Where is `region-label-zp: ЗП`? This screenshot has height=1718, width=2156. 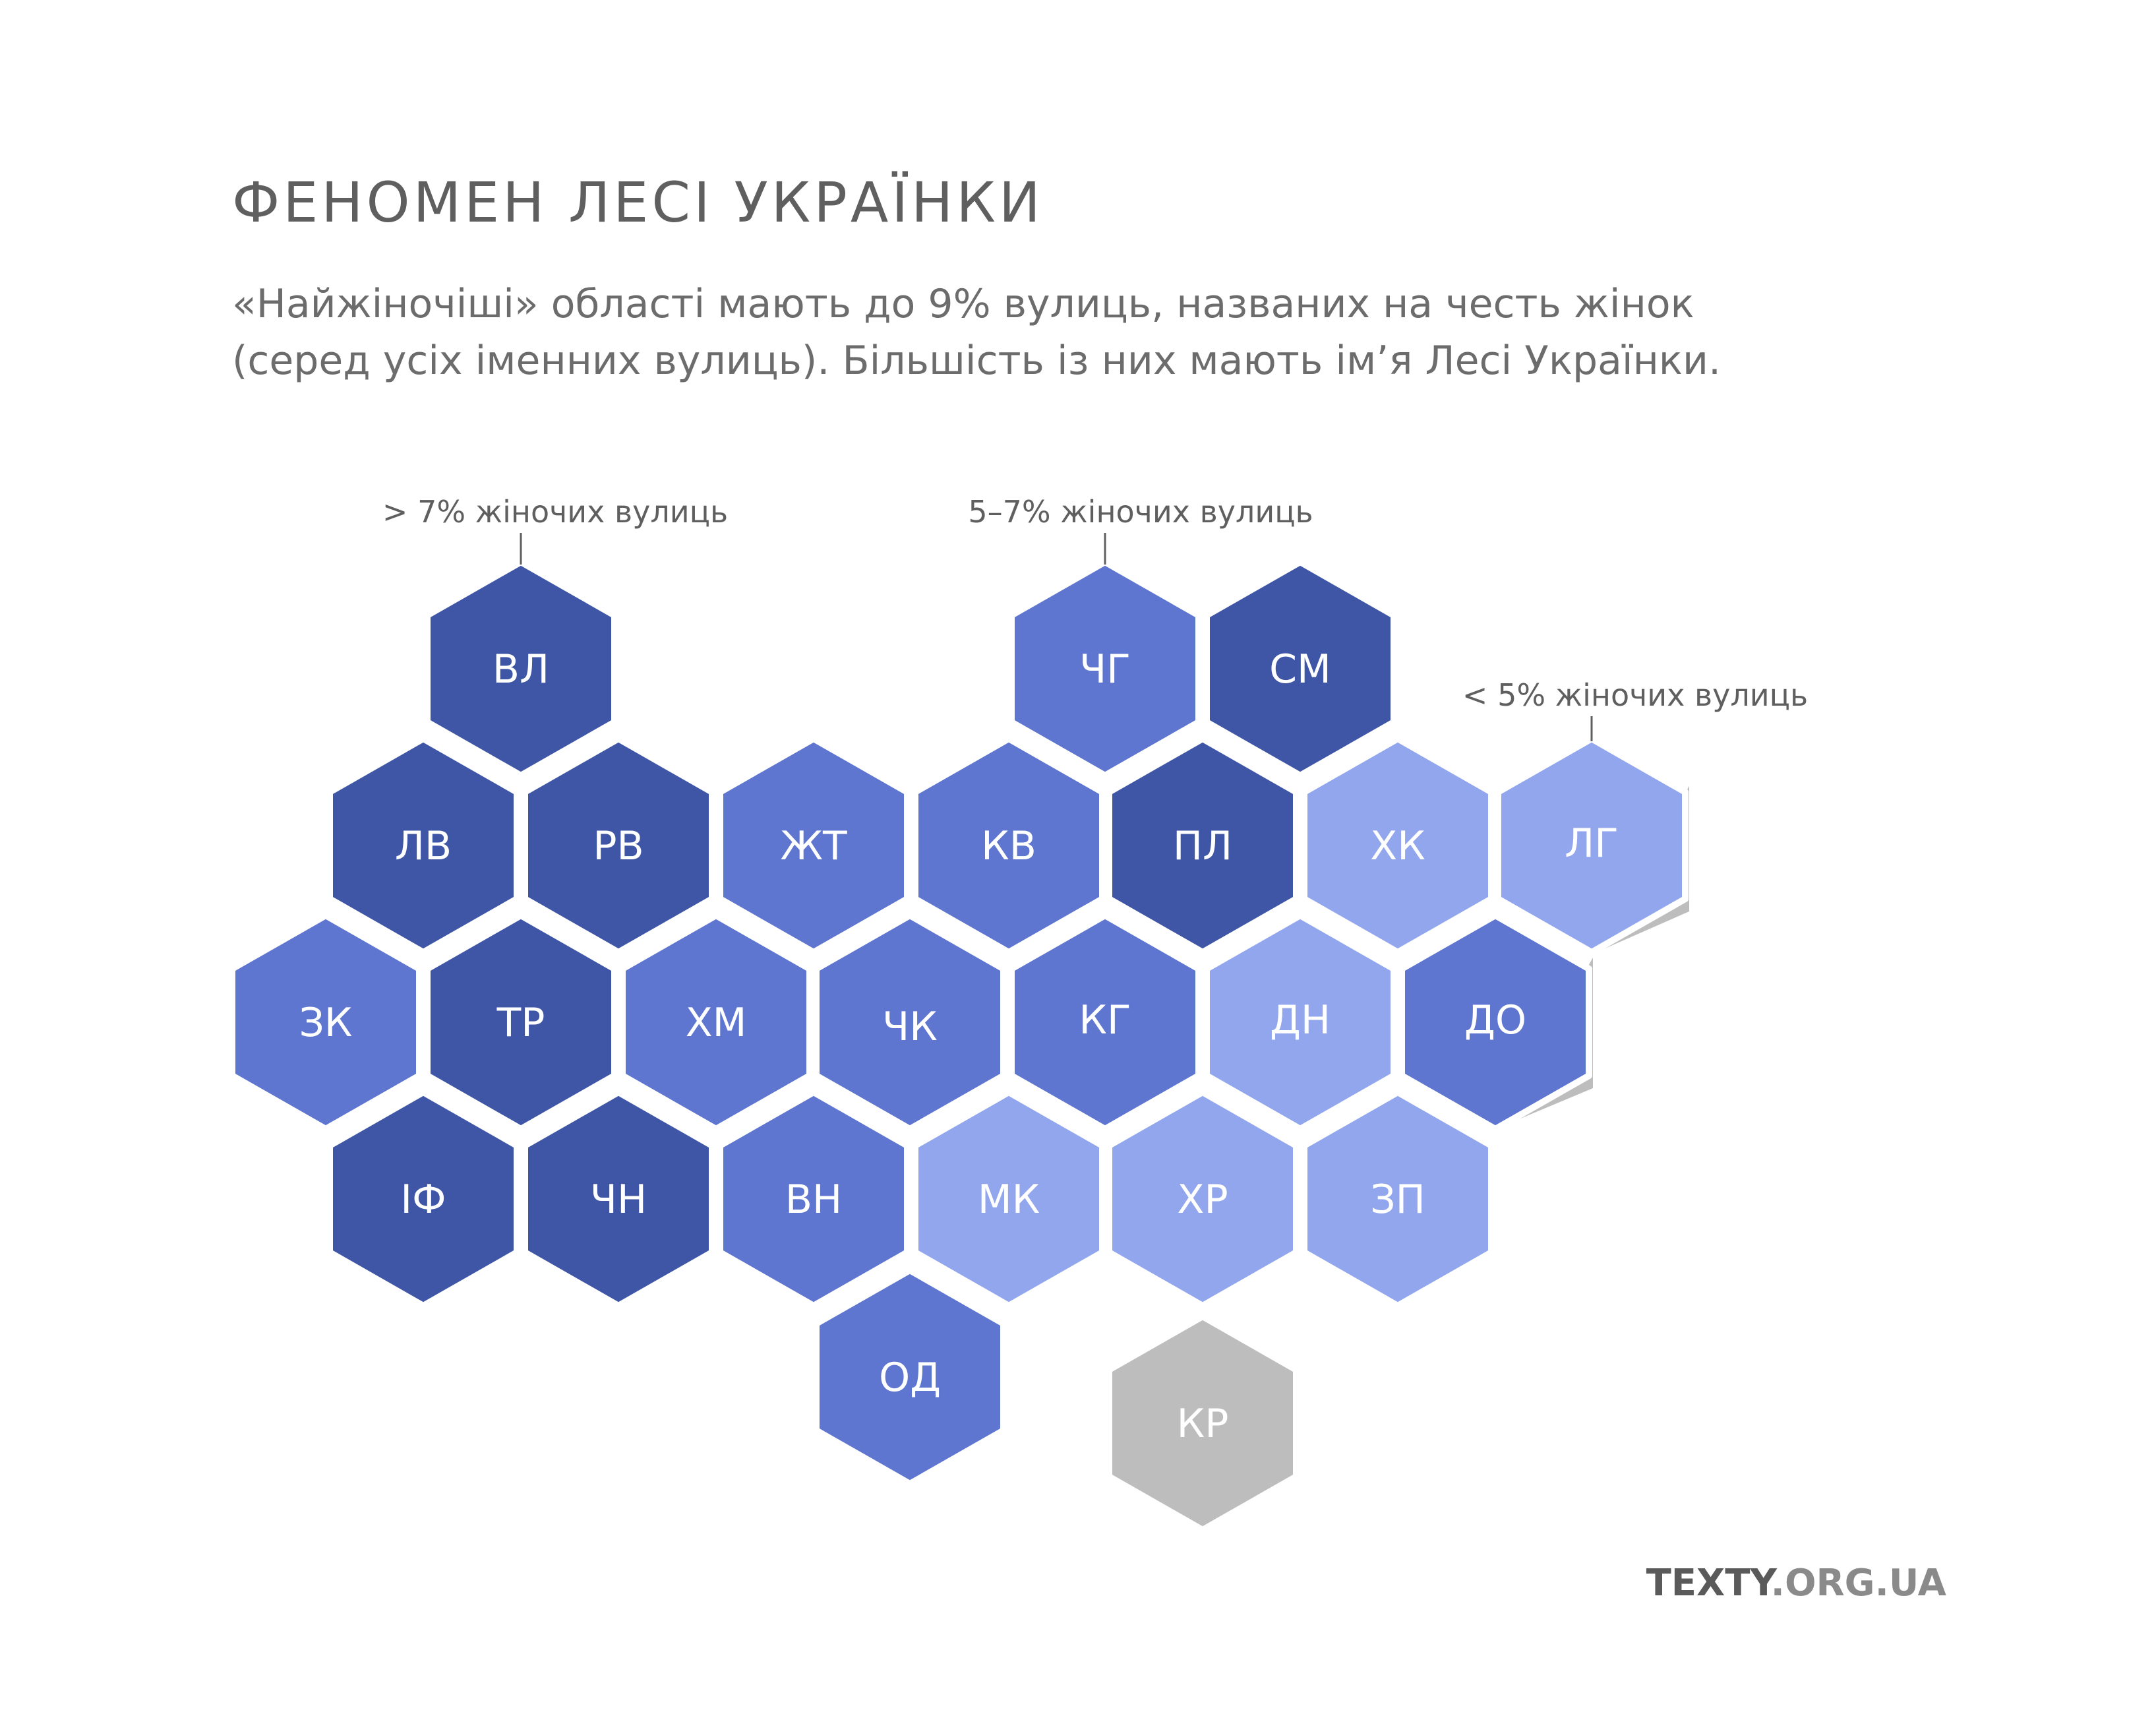 region-label-zp: ЗП is located at coordinates (1397, 1200).